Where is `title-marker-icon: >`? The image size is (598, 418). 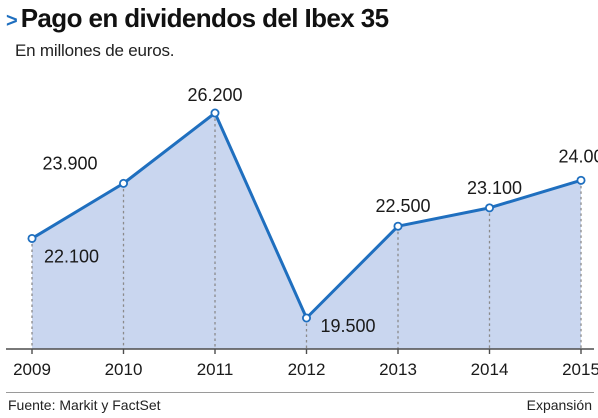
title-marker-icon: > is located at coordinates (12, 21).